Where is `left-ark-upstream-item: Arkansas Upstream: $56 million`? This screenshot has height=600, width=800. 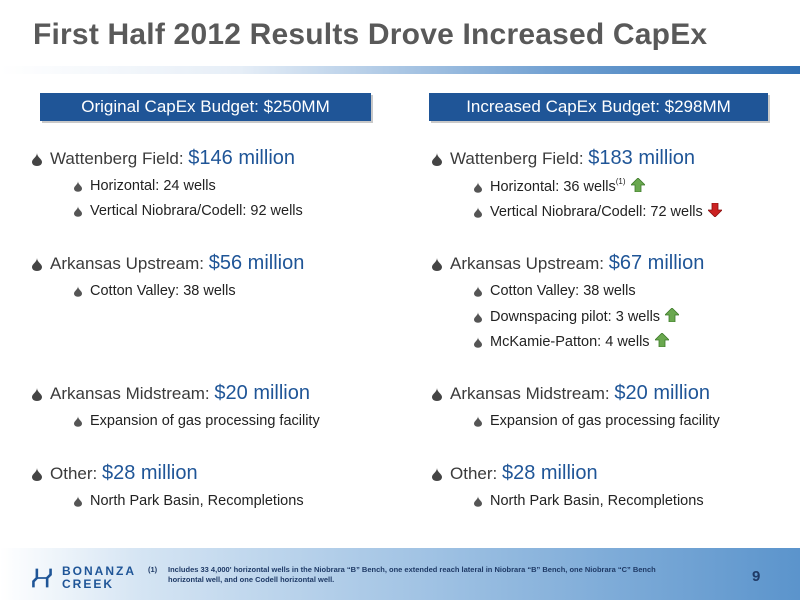 left-ark-upstream-item: Arkansas Upstream: $56 million is located at coordinates (168, 263).